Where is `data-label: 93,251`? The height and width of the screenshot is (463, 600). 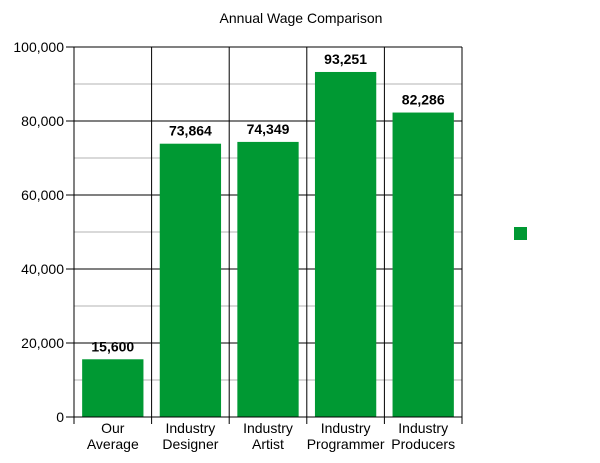 data-label: 93,251 is located at coordinates (345, 59).